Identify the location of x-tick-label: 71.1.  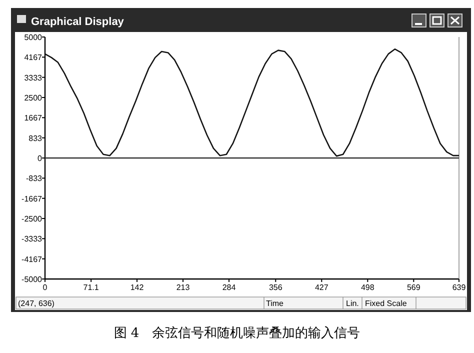
(91, 287).